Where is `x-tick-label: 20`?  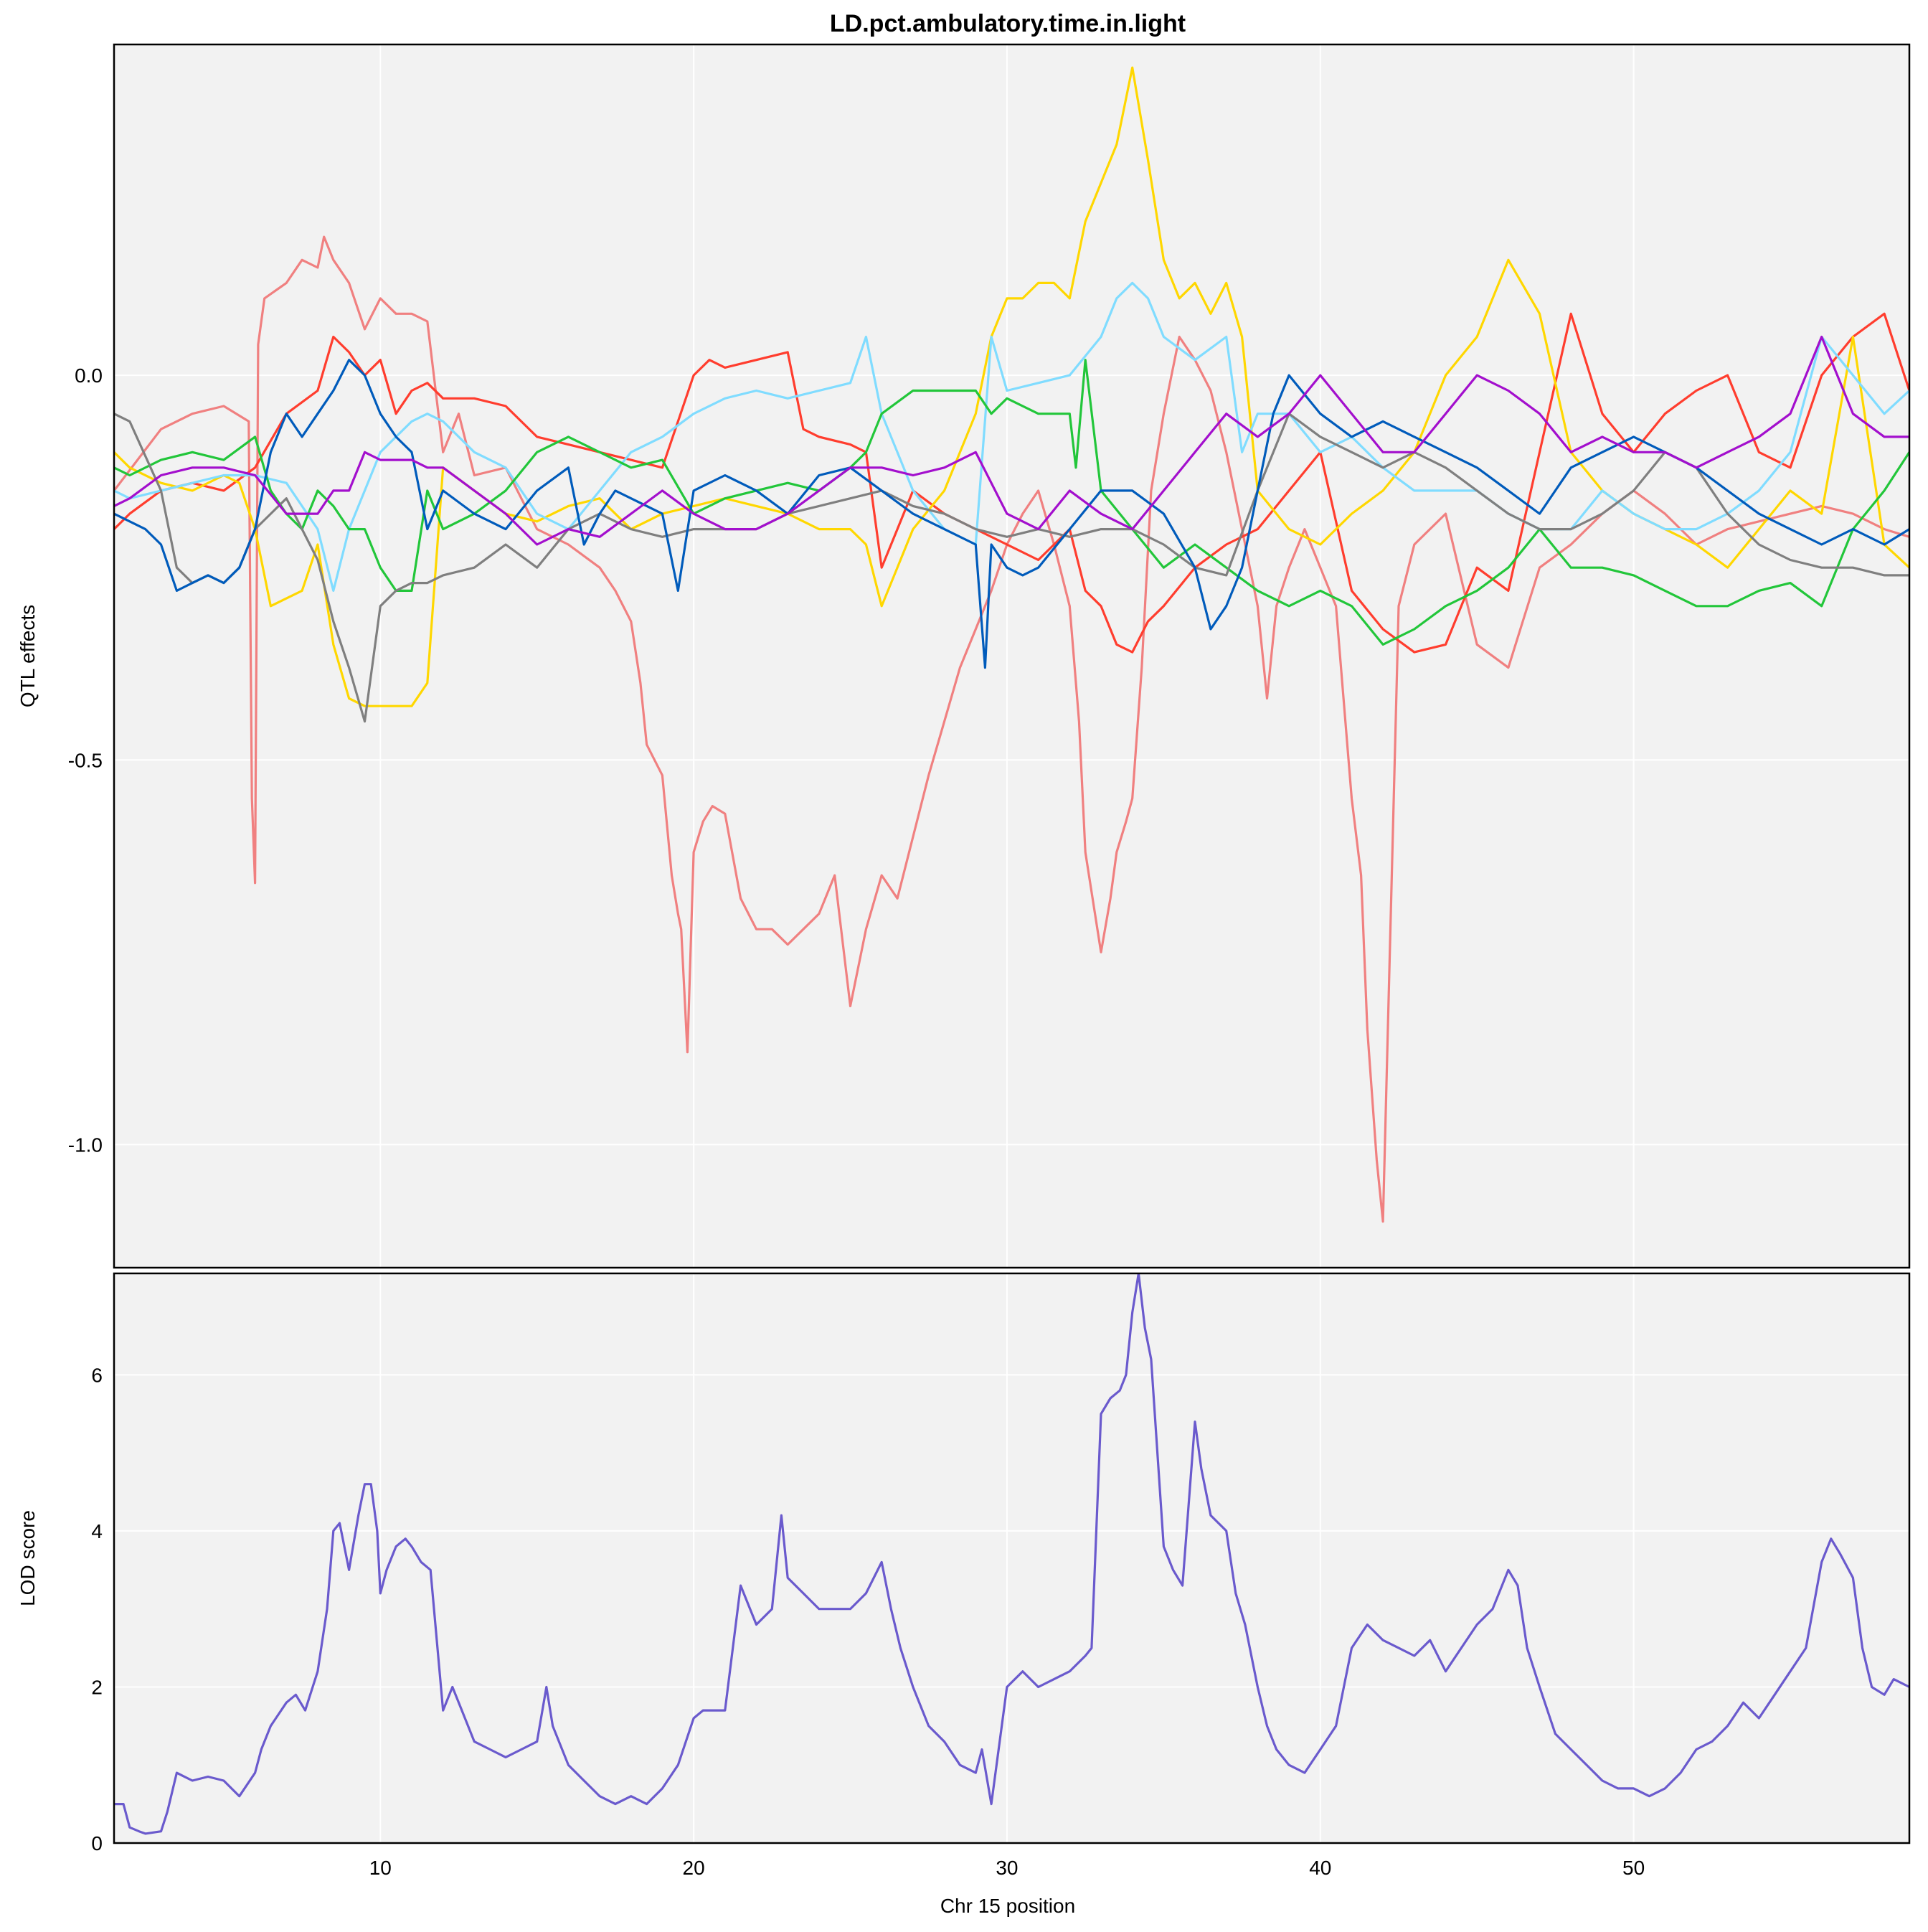
x-tick-label: 20 is located at coordinates (694, 1868).